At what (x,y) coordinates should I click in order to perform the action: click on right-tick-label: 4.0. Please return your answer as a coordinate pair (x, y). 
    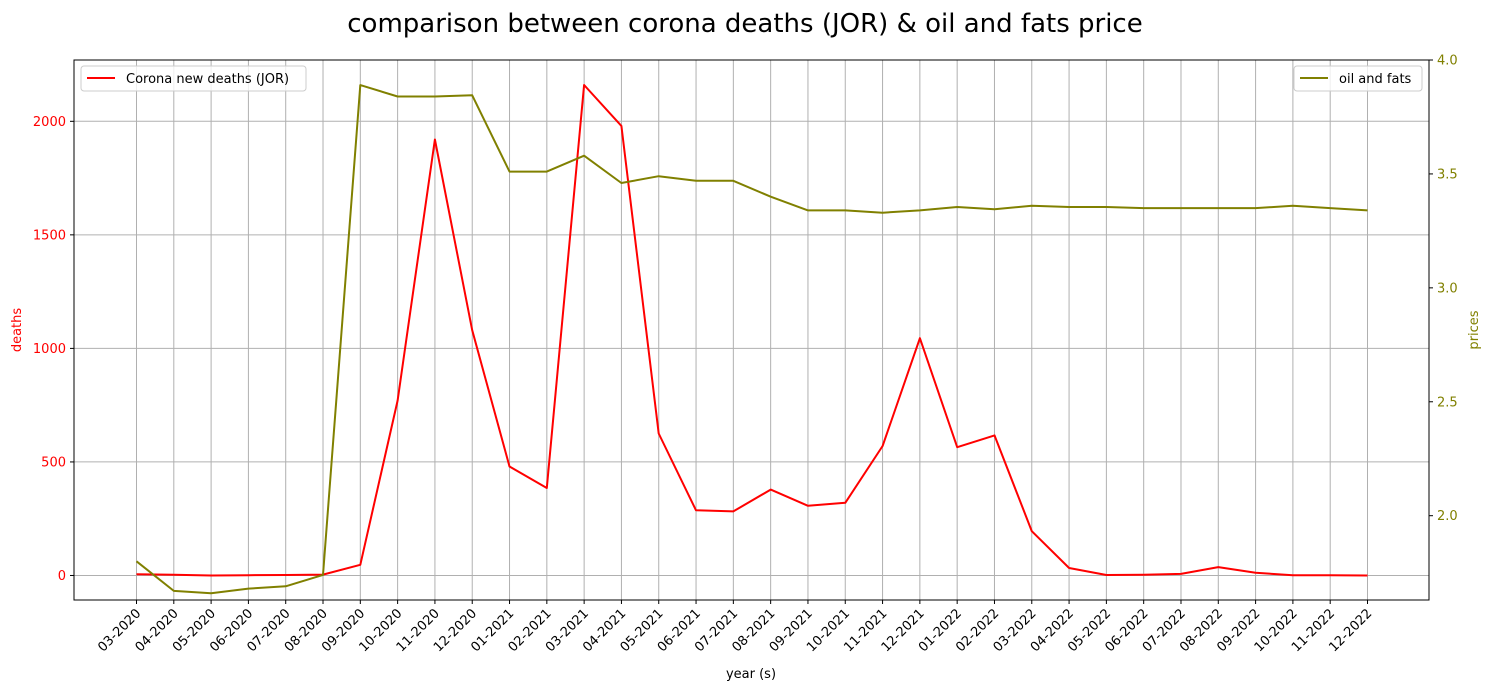
    Looking at the image, I should click on (1447, 61).